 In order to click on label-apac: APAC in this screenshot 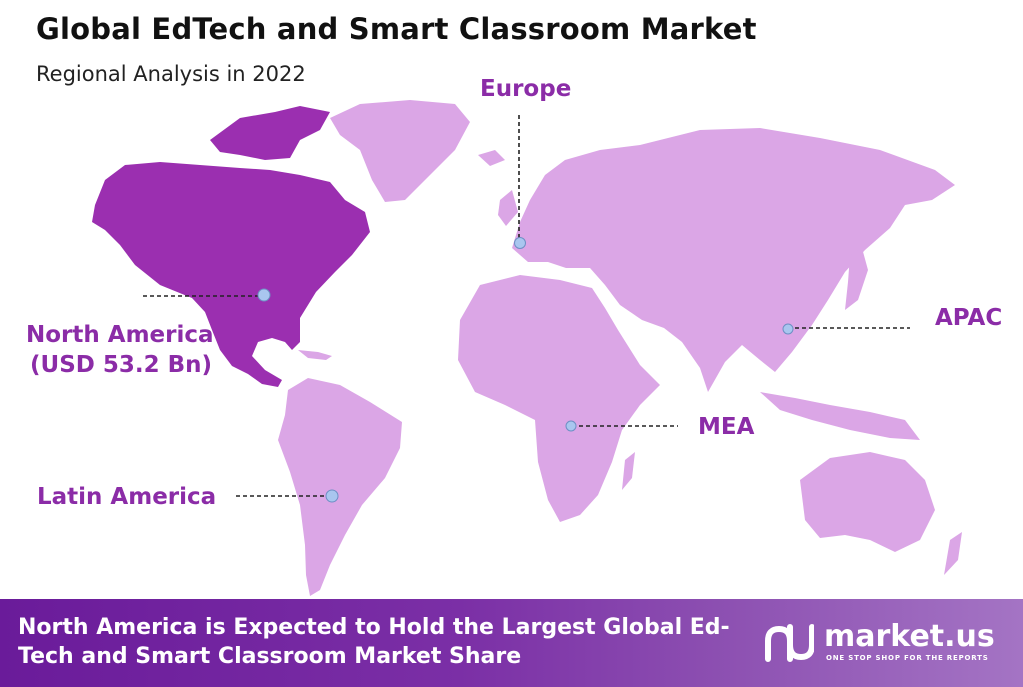, I will do `click(969, 318)`.